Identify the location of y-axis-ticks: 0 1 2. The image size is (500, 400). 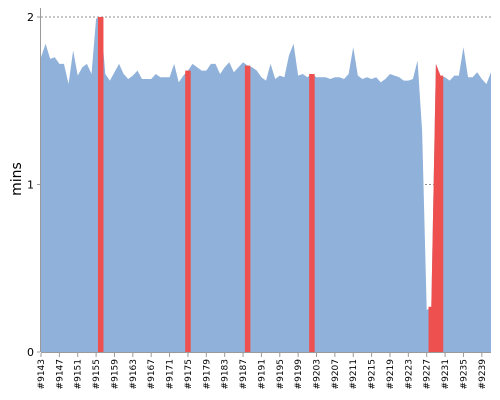
(33, 185).